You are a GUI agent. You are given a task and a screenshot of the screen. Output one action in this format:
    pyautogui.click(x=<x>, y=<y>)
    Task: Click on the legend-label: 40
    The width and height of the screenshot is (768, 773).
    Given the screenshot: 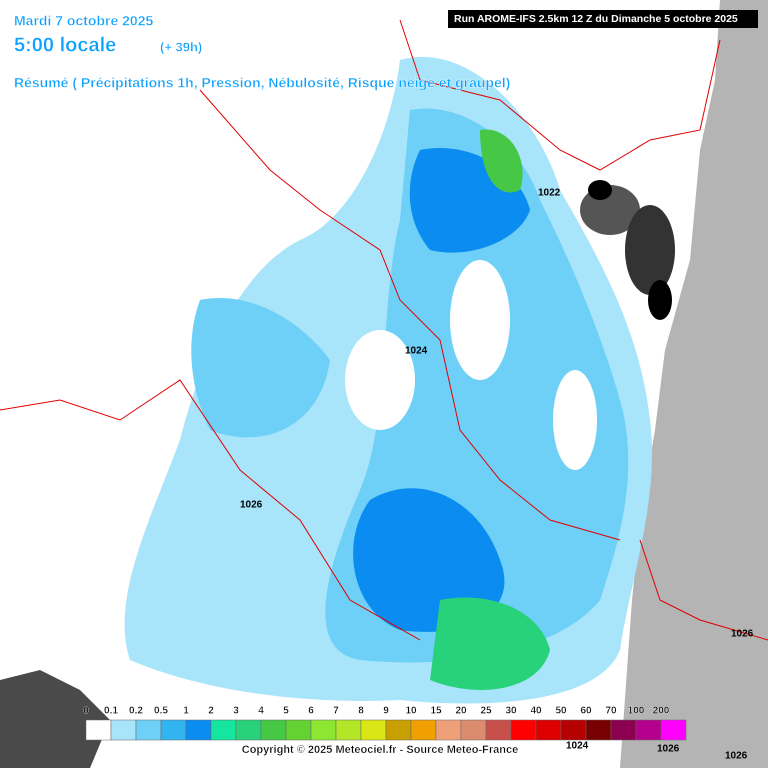 What is the action you would take?
    pyautogui.click(x=536, y=711)
    